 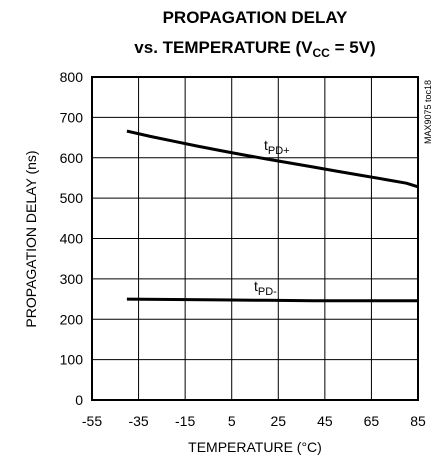 I want to click on y-tick-label: 100, so click(x=72, y=360).